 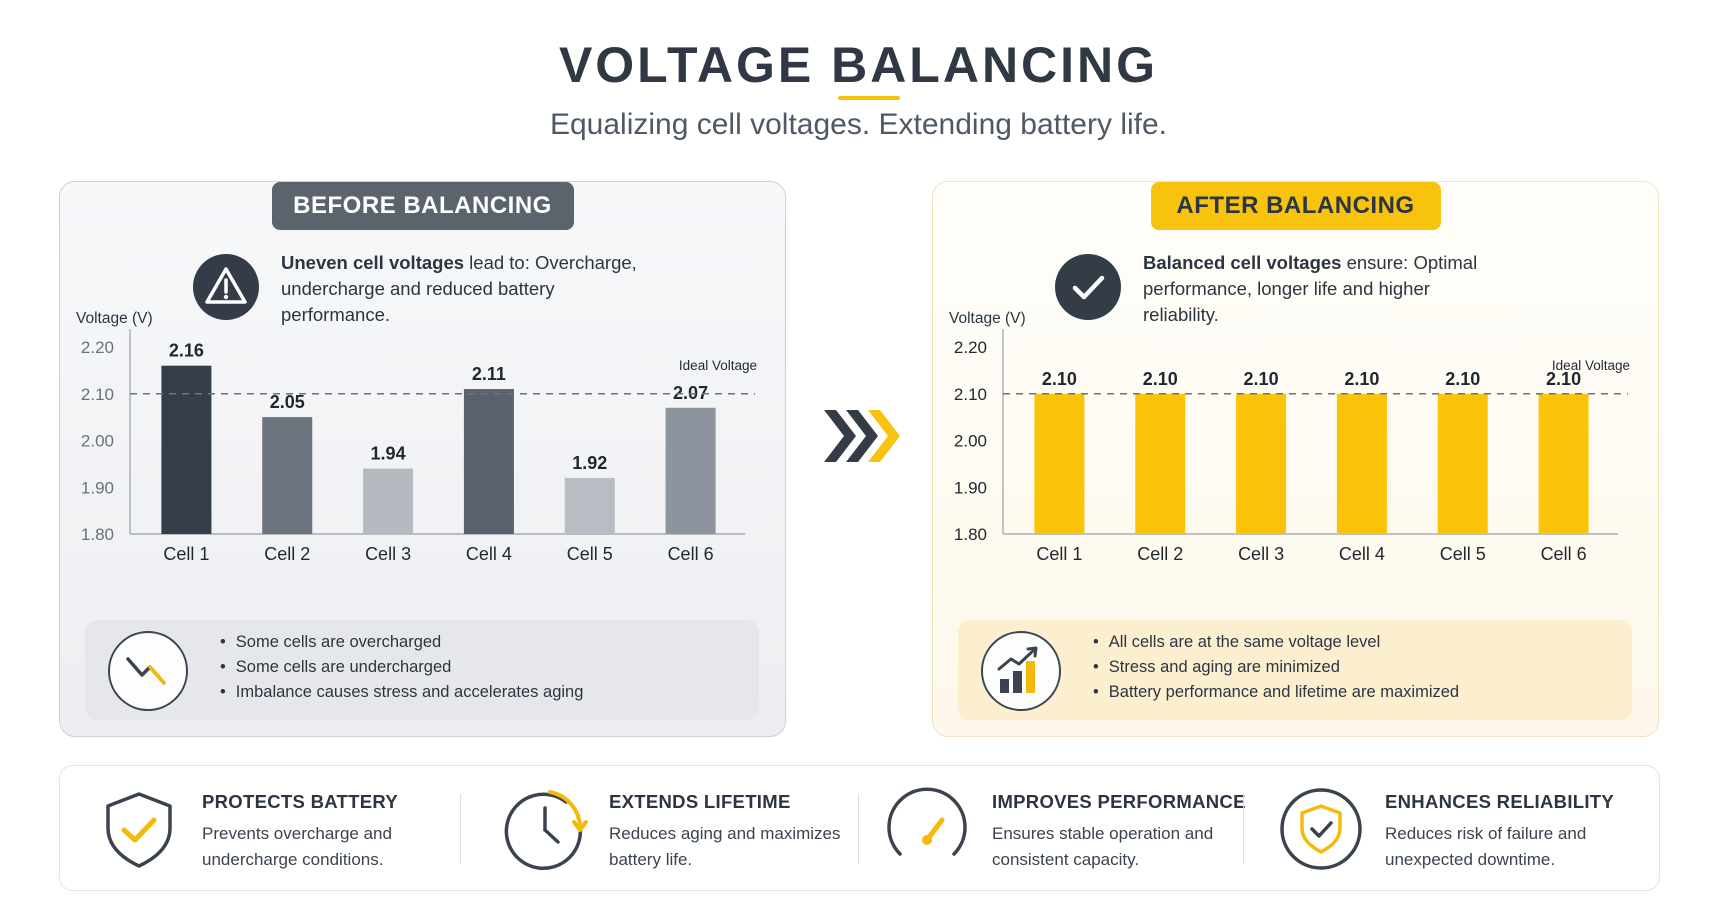 I want to click on declining-trend-icon, so click(x=148, y=671).